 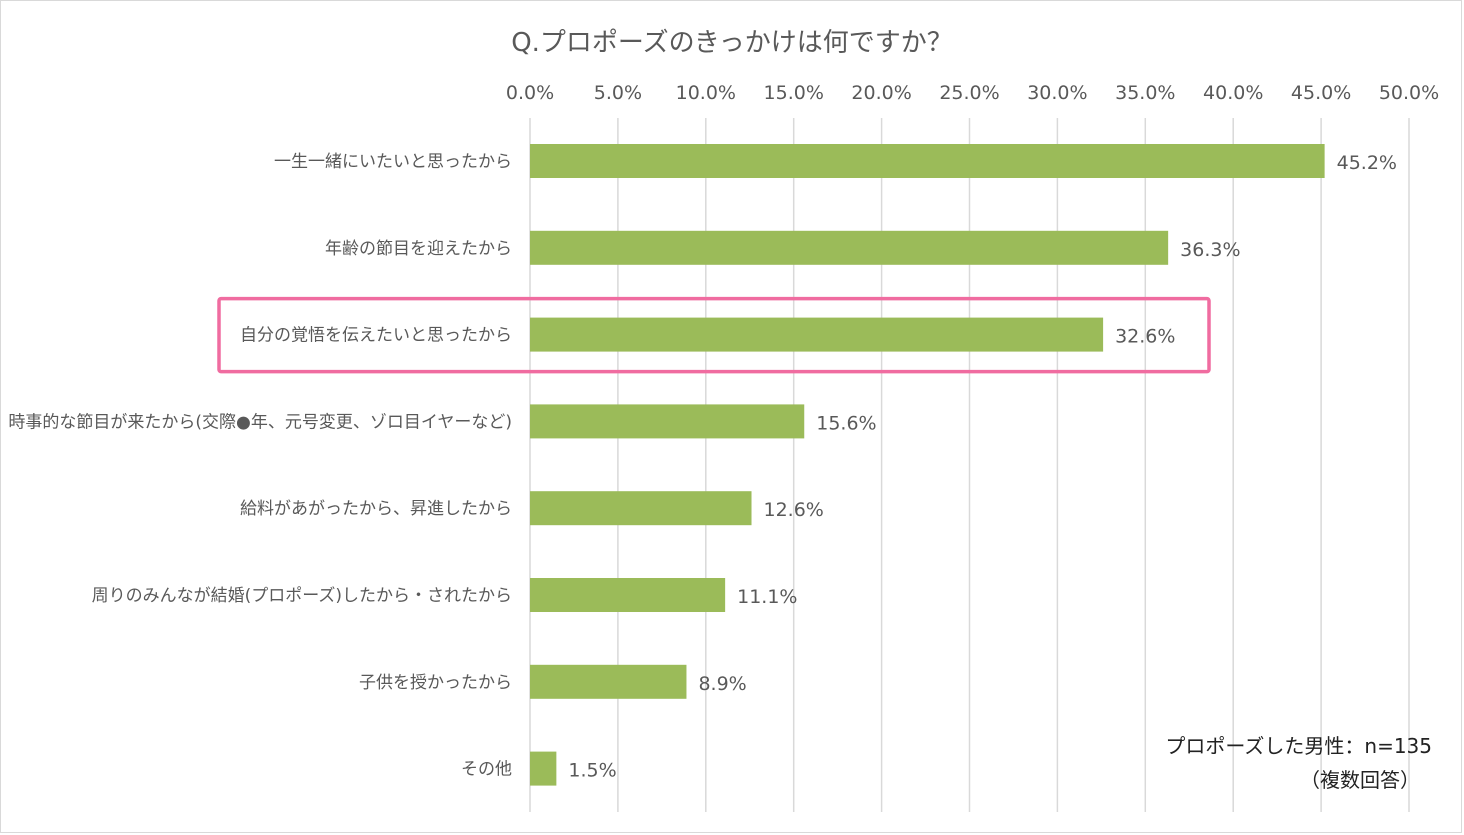 I want to click on data-label: 15.6%, so click(x=846, y=423).